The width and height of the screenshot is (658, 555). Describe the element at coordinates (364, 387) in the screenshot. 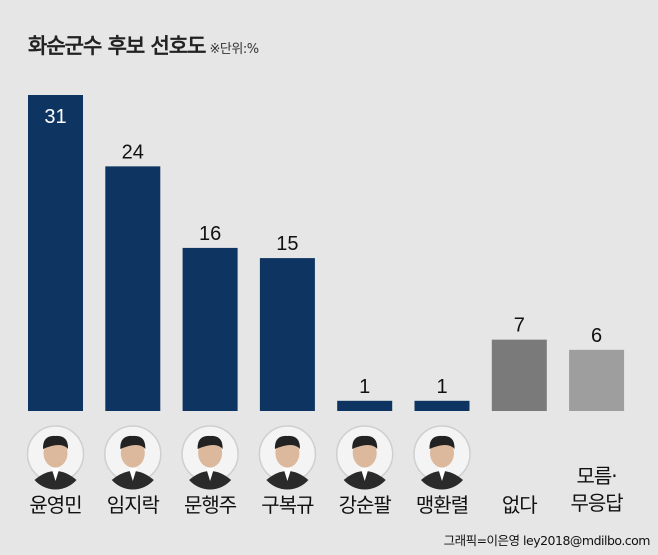

I see `value-label-5: 1` at that location.